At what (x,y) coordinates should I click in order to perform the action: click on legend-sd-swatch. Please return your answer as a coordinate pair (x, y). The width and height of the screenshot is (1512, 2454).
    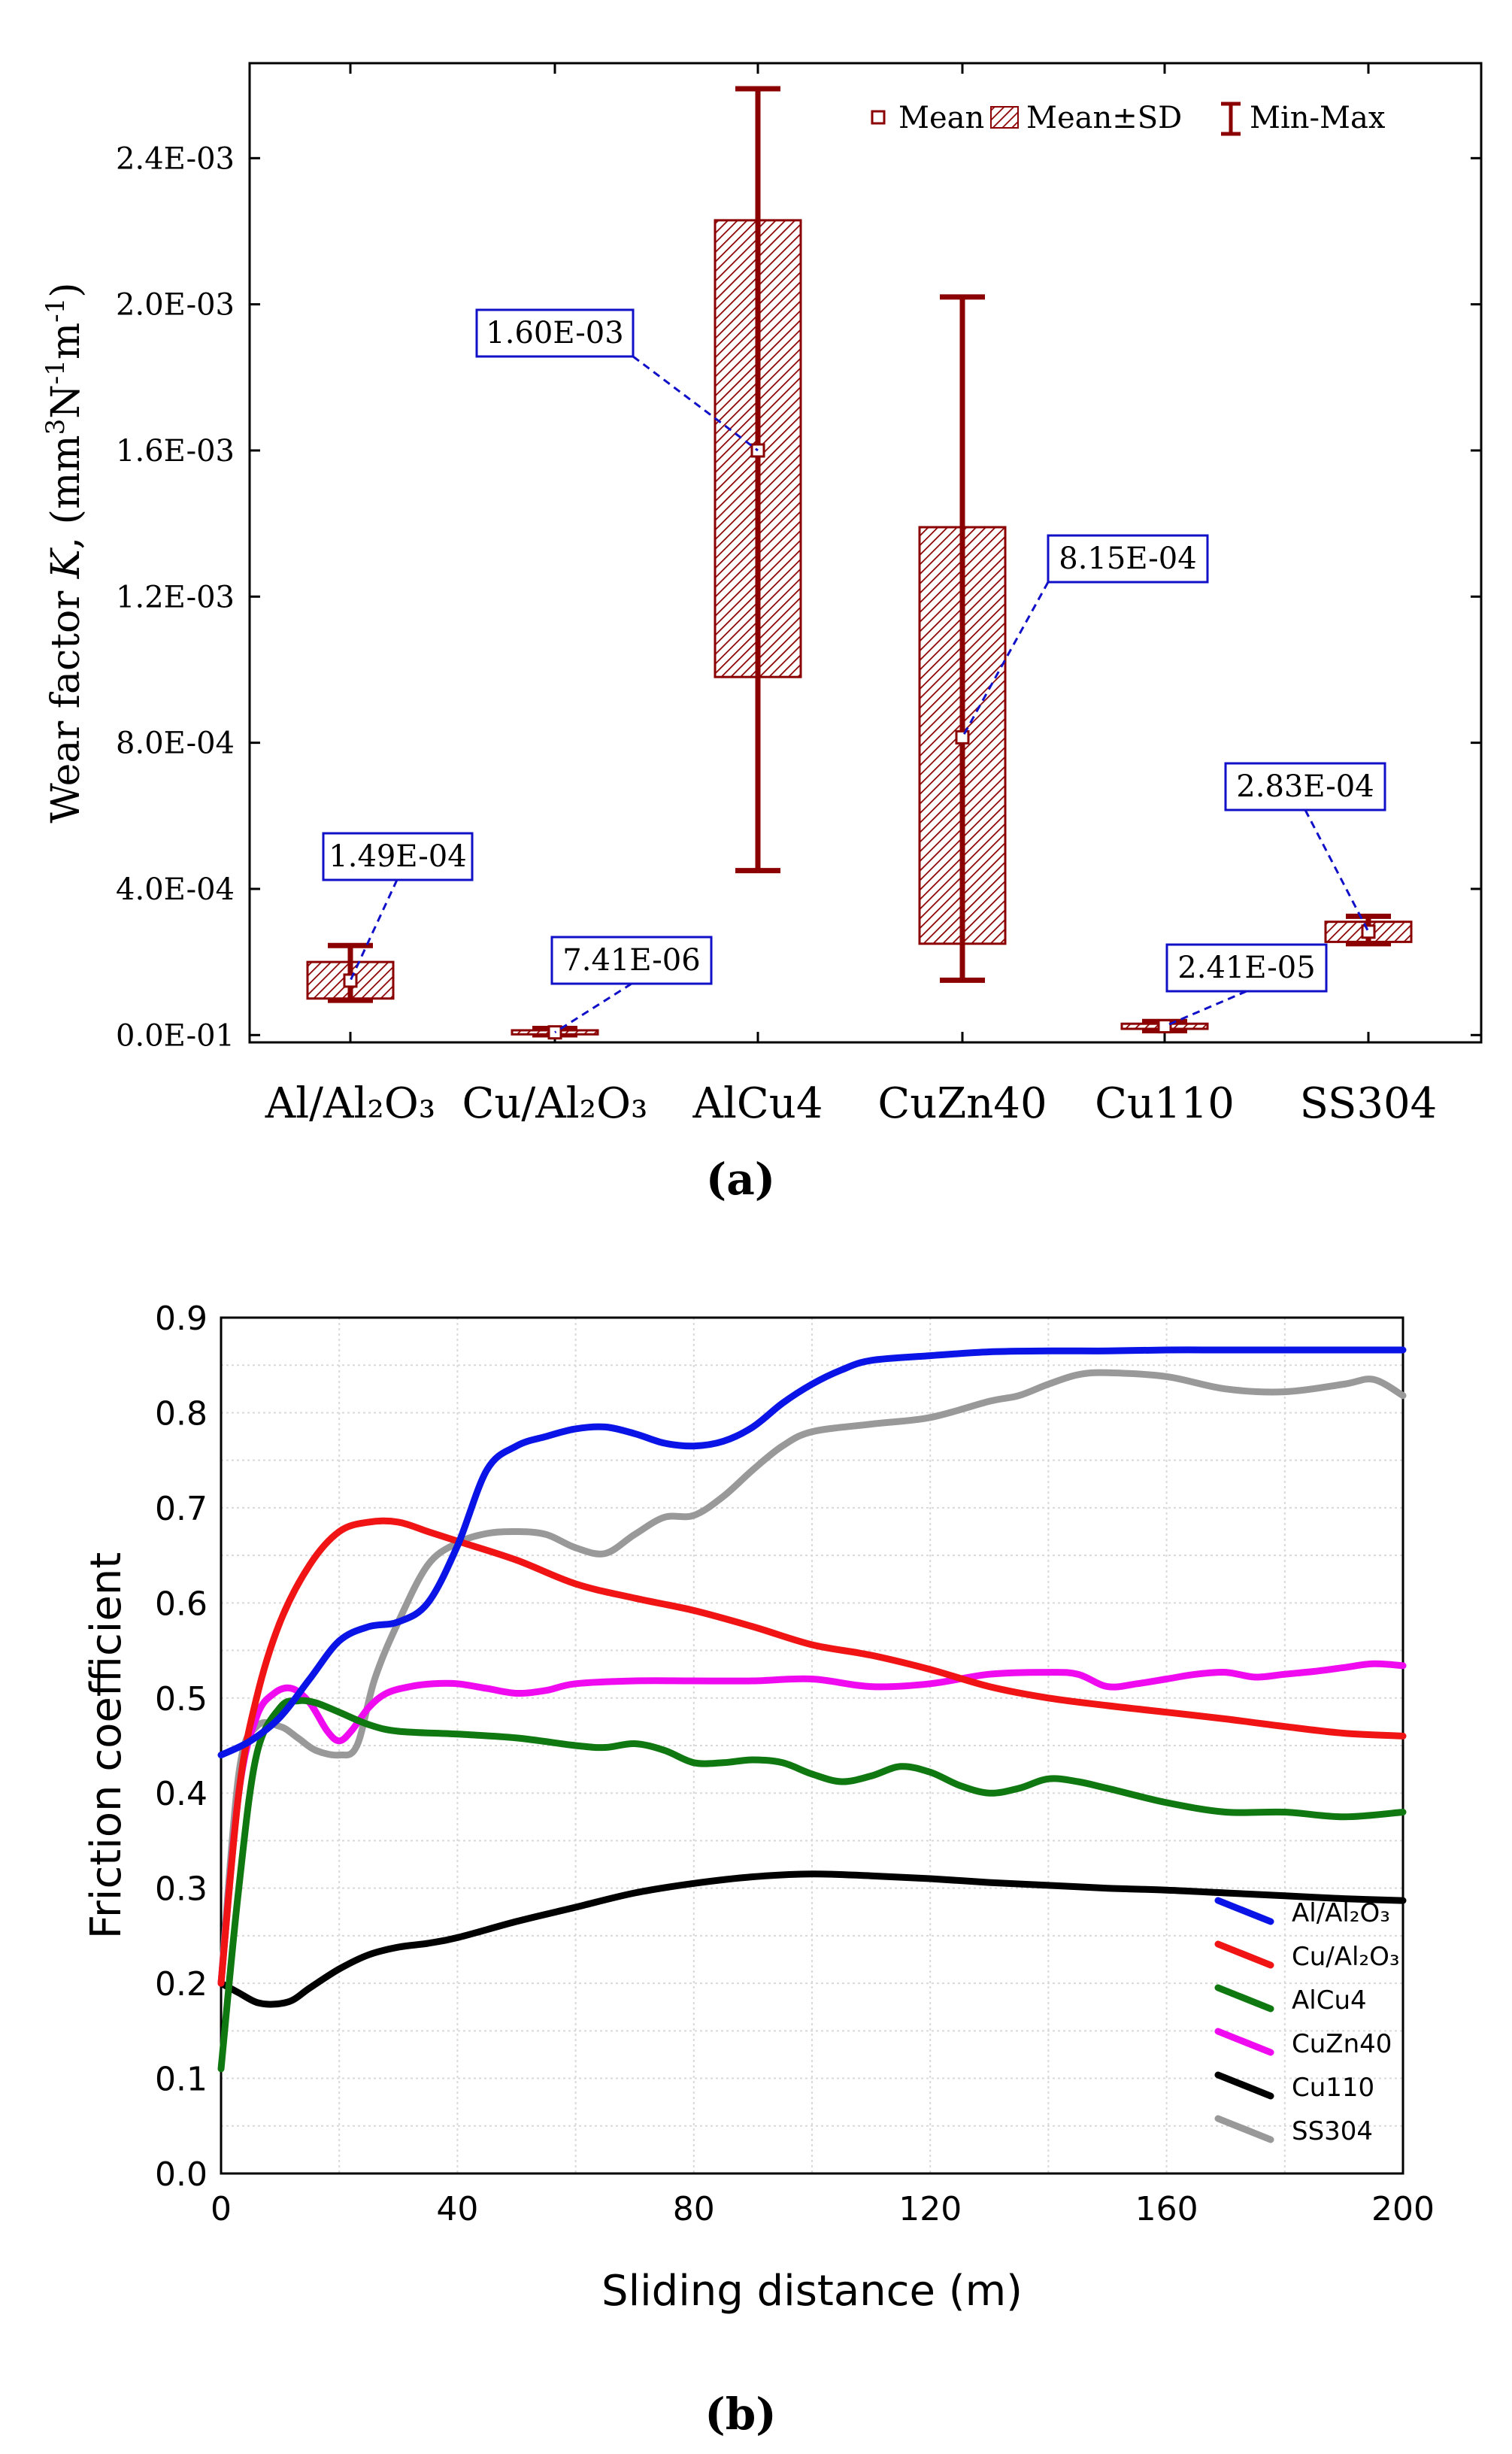
    Looking at the image, I should click on (1004, 117).